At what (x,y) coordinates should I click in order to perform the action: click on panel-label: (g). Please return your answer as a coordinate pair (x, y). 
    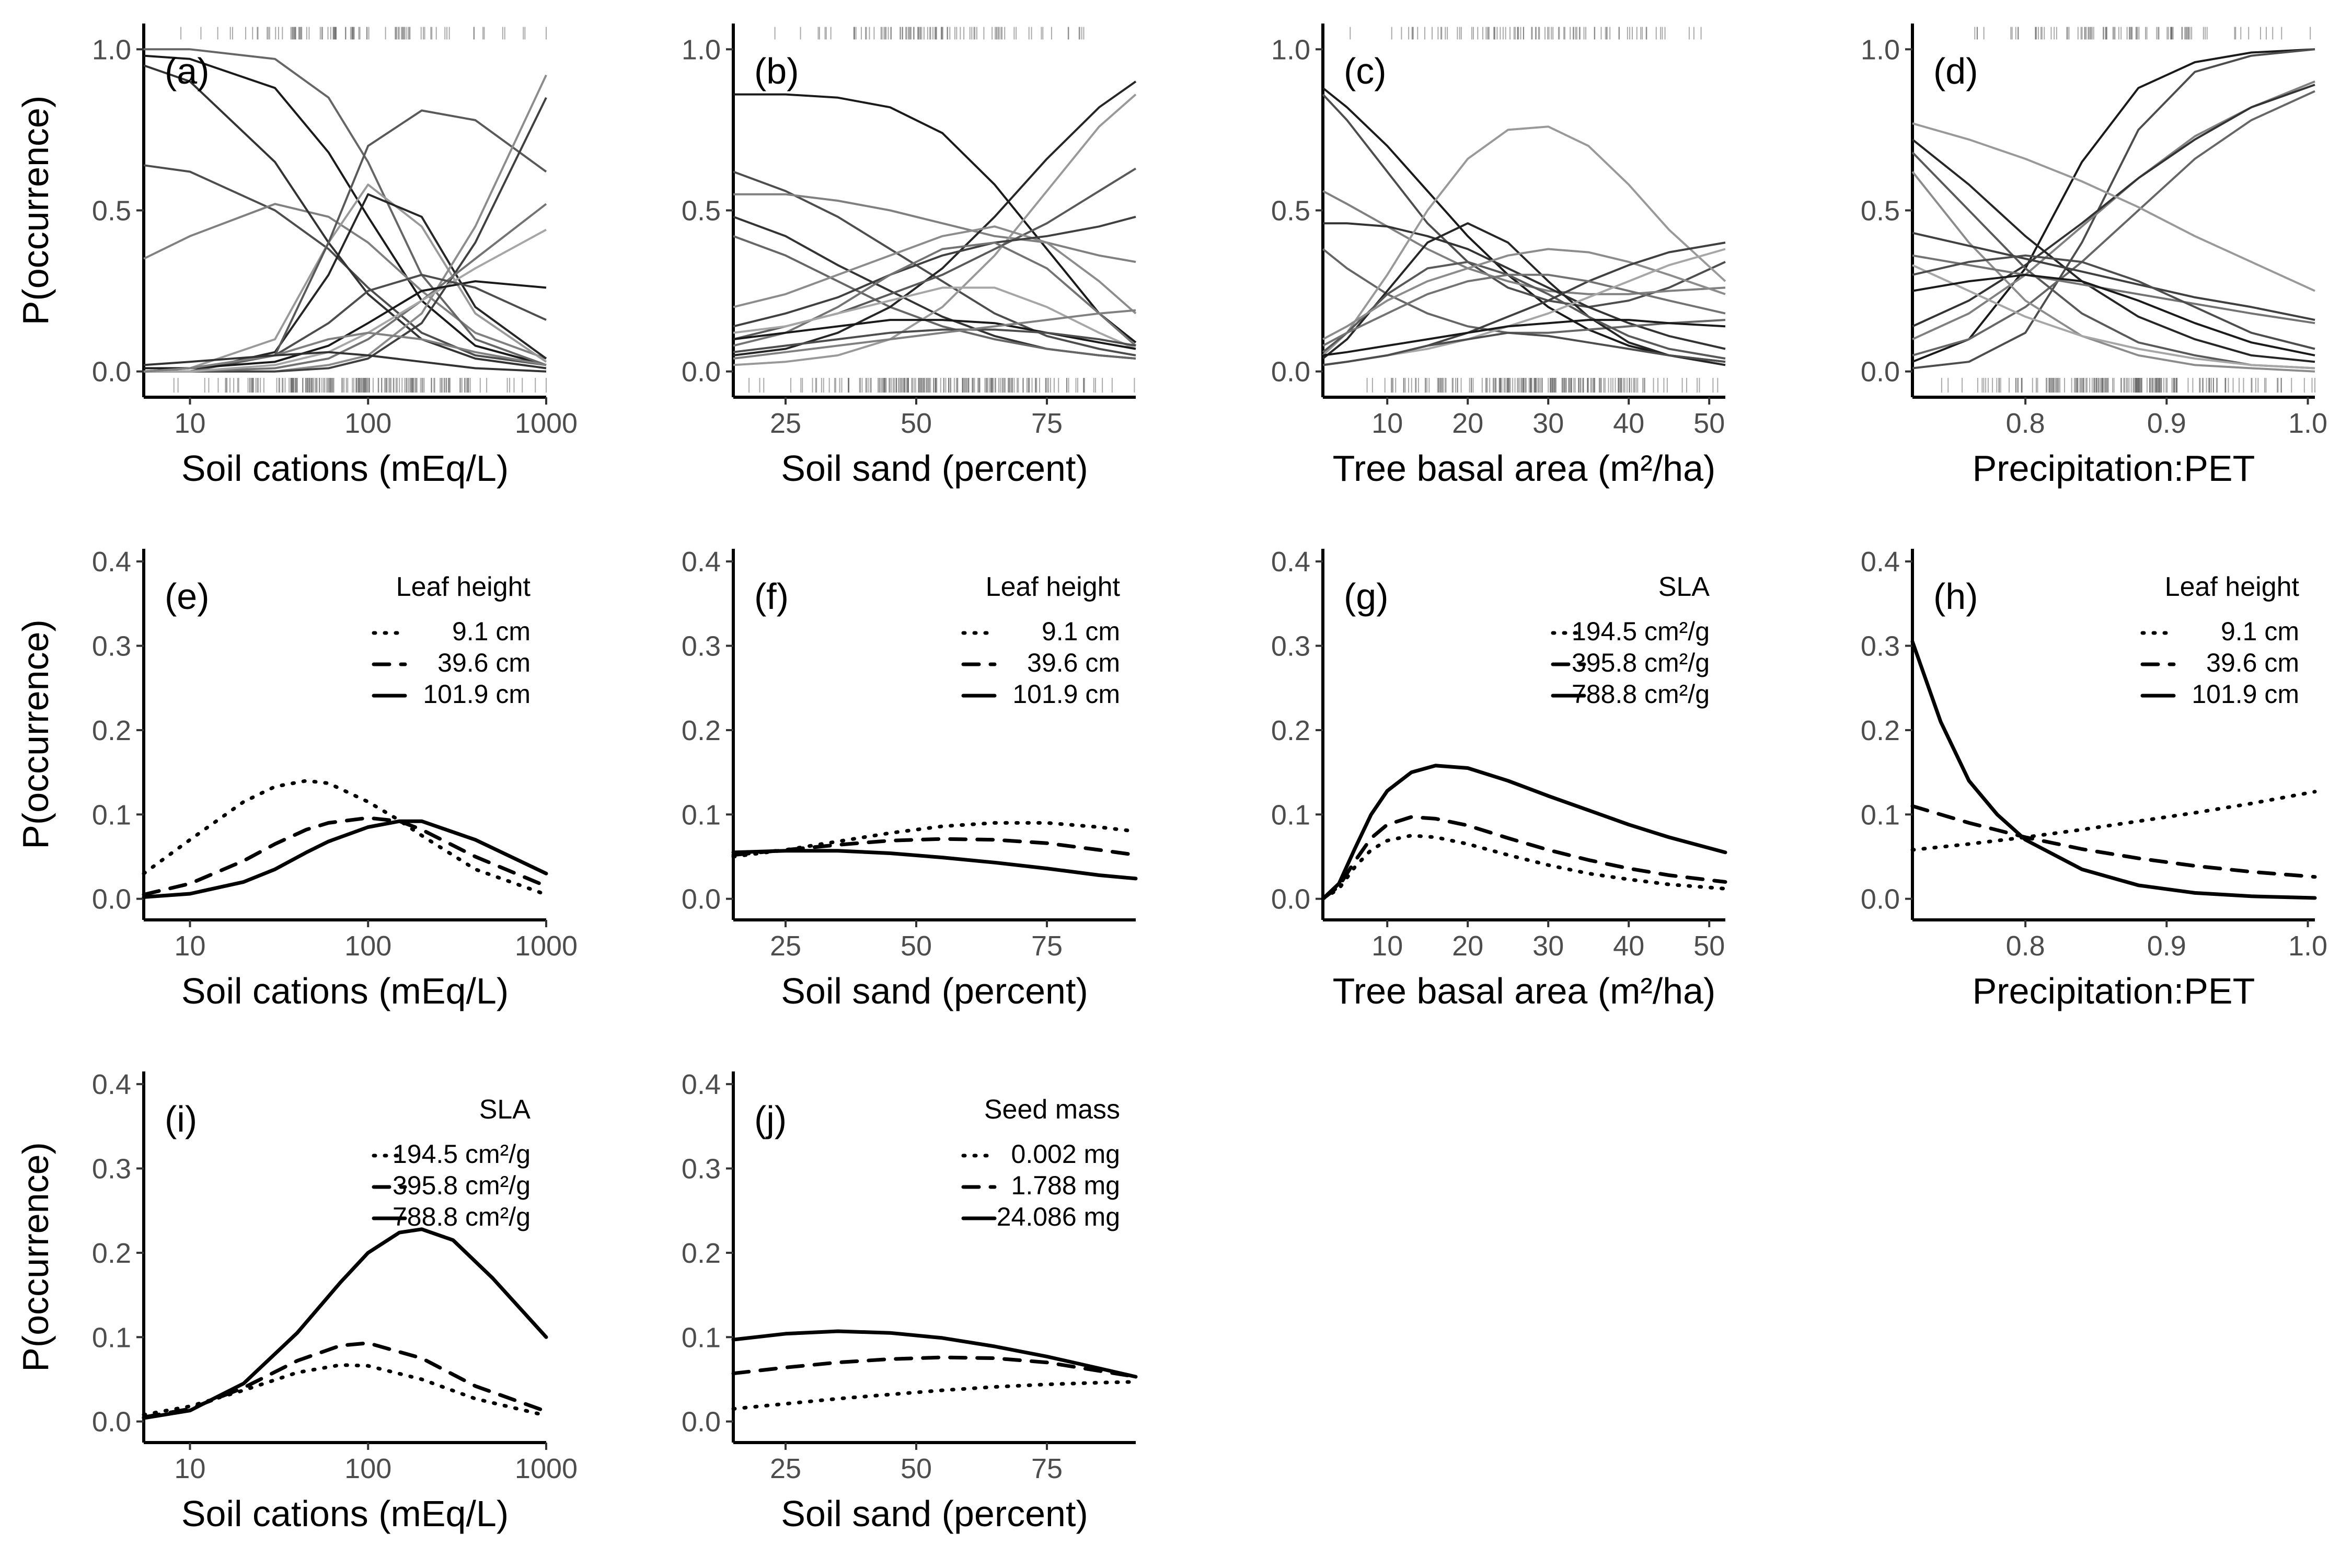
    Looking at the image, I should click on (1366, 596).